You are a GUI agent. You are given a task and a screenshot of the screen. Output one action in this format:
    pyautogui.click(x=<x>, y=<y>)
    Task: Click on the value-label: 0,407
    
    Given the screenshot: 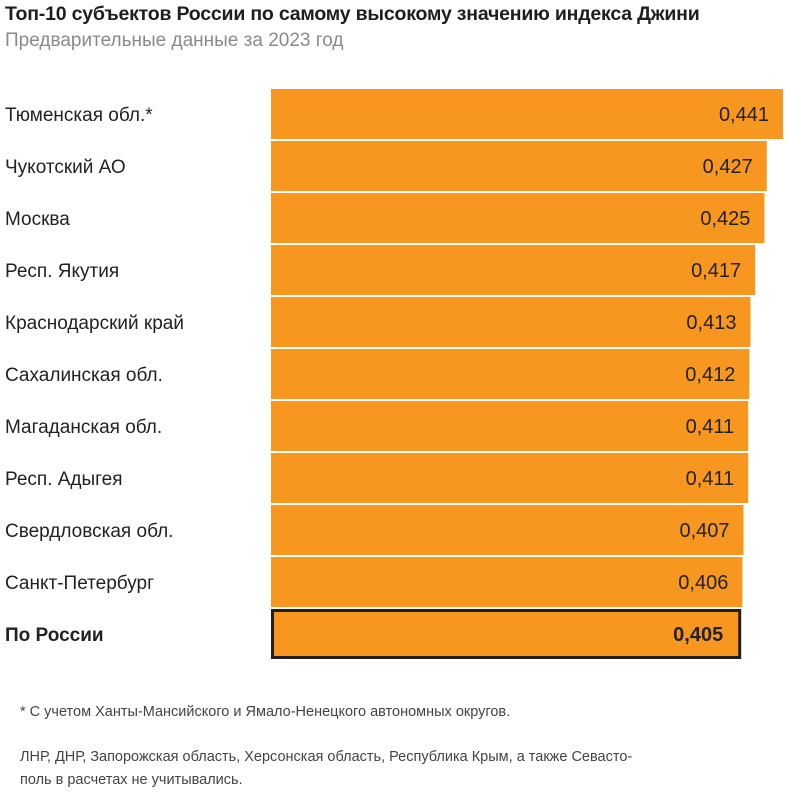 What is the action you would take?
    pyautogui.click(x=704, y=531)
    